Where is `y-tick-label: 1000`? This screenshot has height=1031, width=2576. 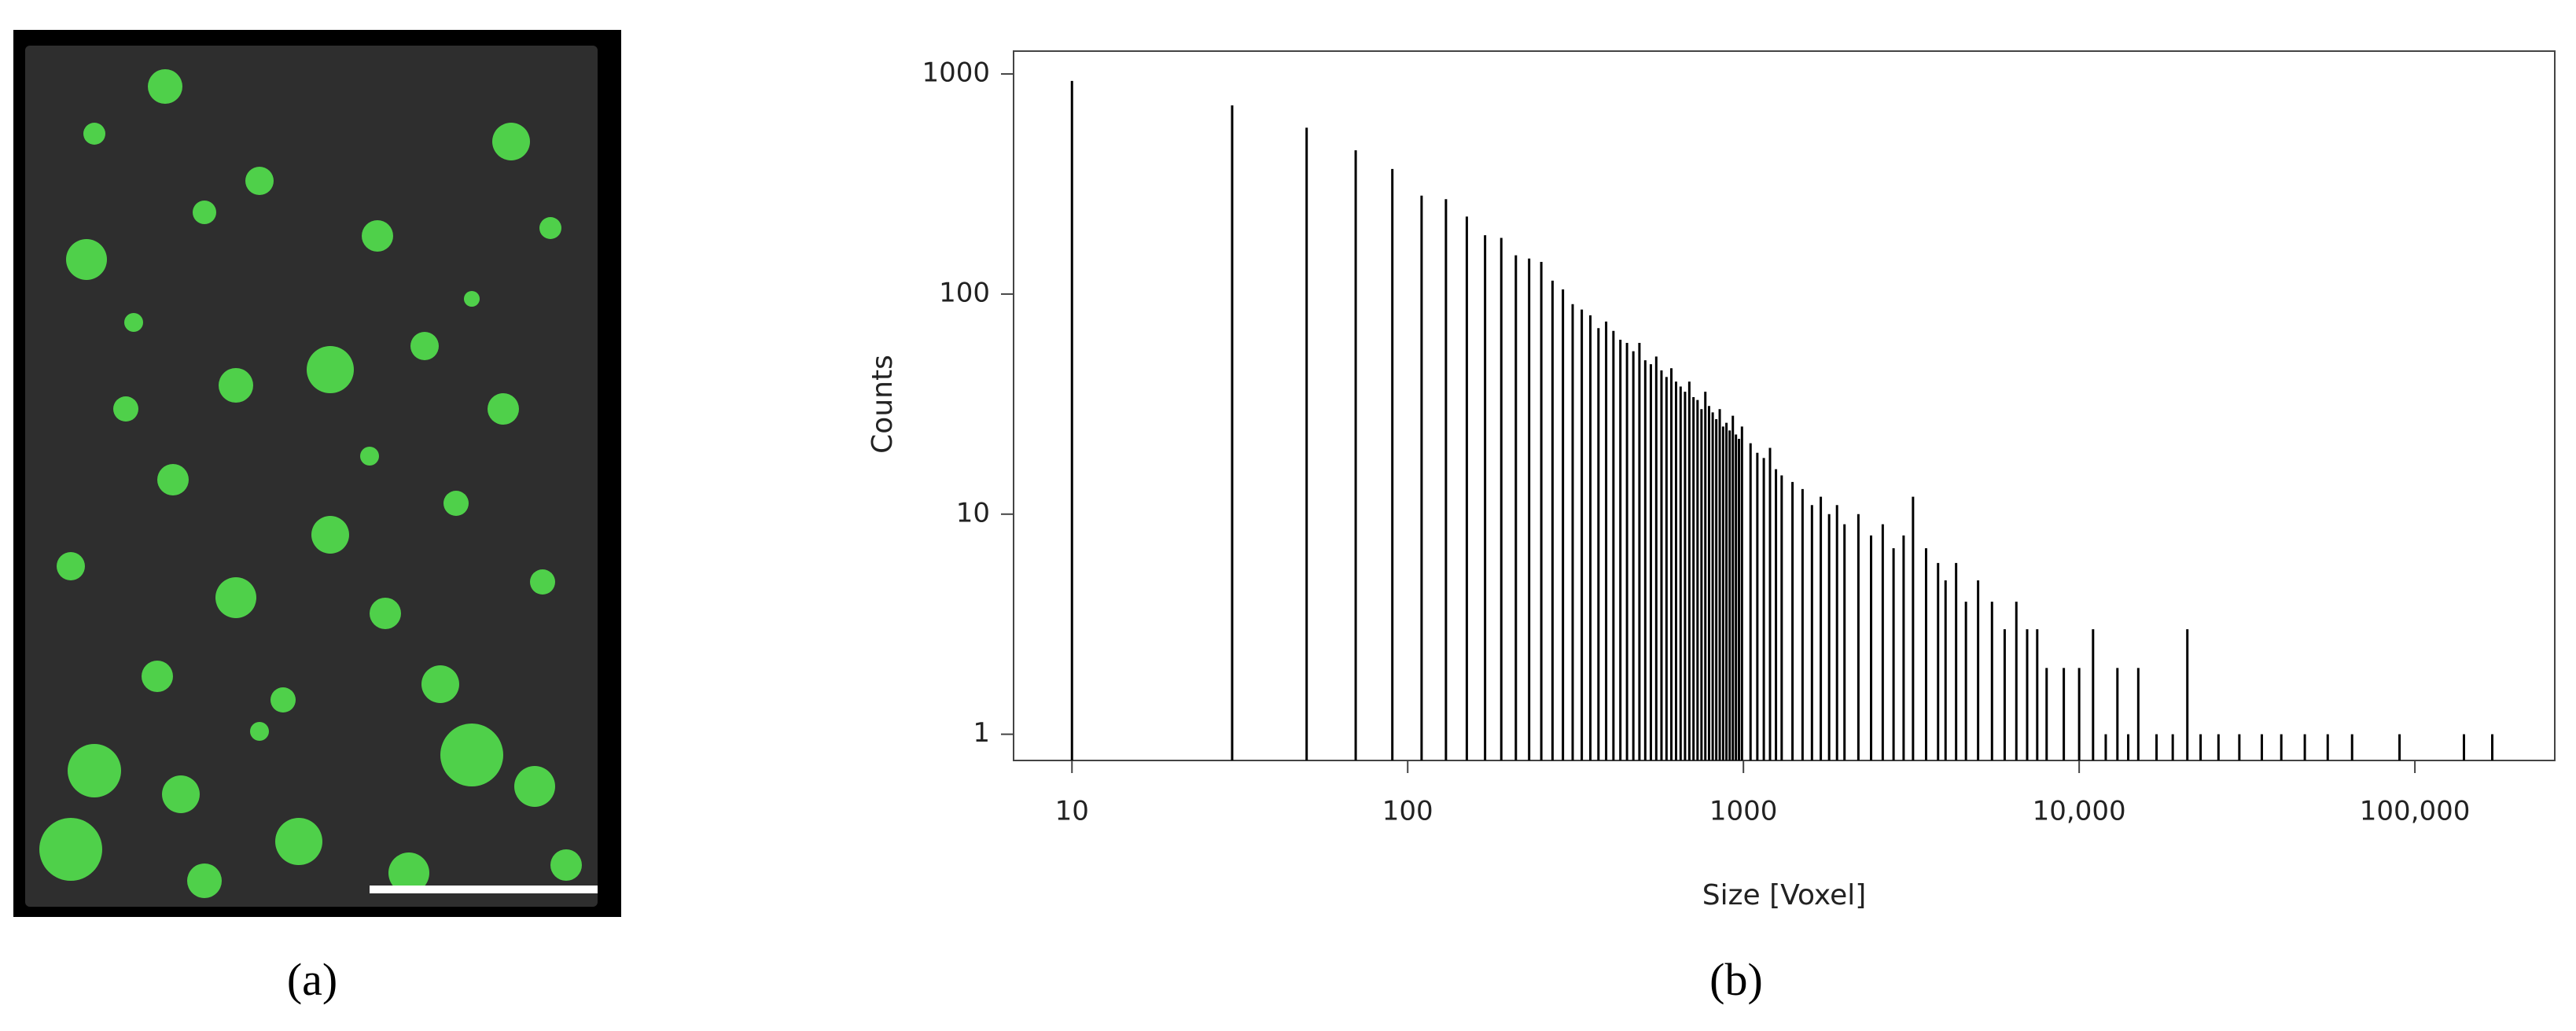
y-tick-label: 1000 is located at coordinates (956, 73).